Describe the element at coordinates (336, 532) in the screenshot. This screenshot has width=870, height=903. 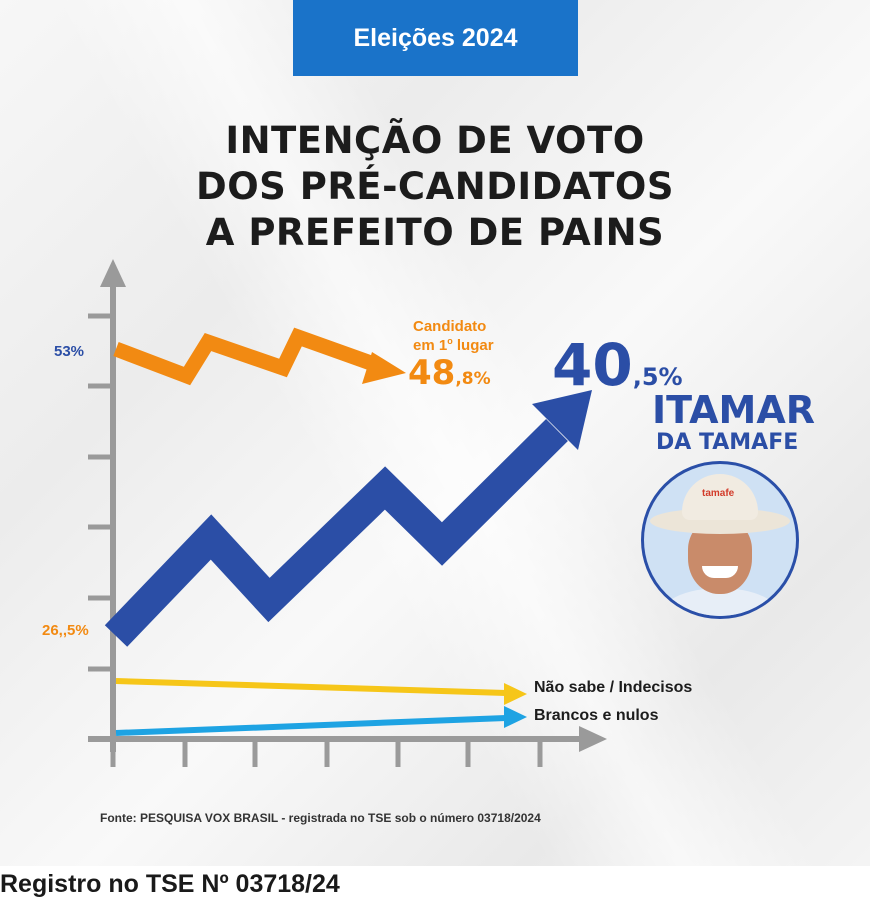
I see `itamar-line` at that location.